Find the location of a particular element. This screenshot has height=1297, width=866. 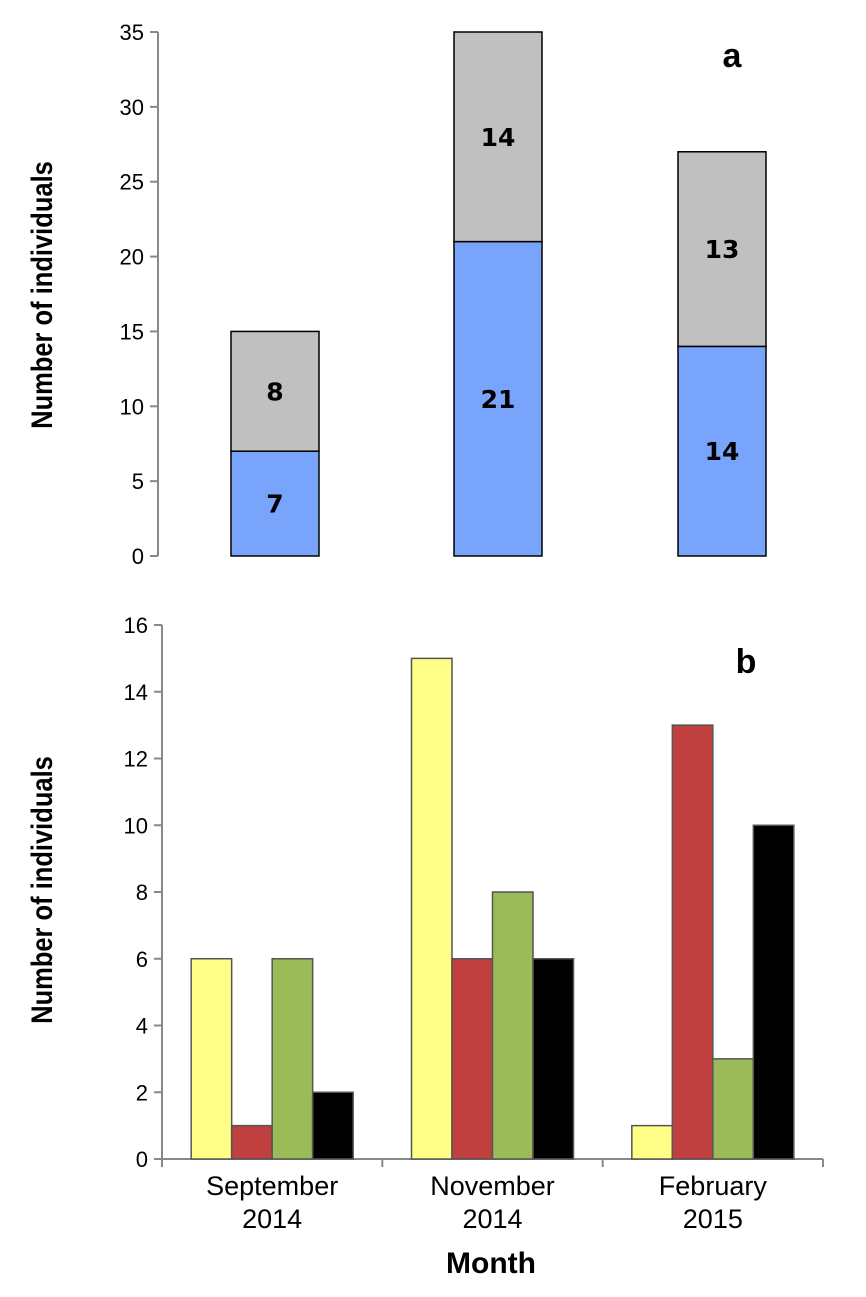

y-tick-label-a: 35 is located at coordinates (132, 32).